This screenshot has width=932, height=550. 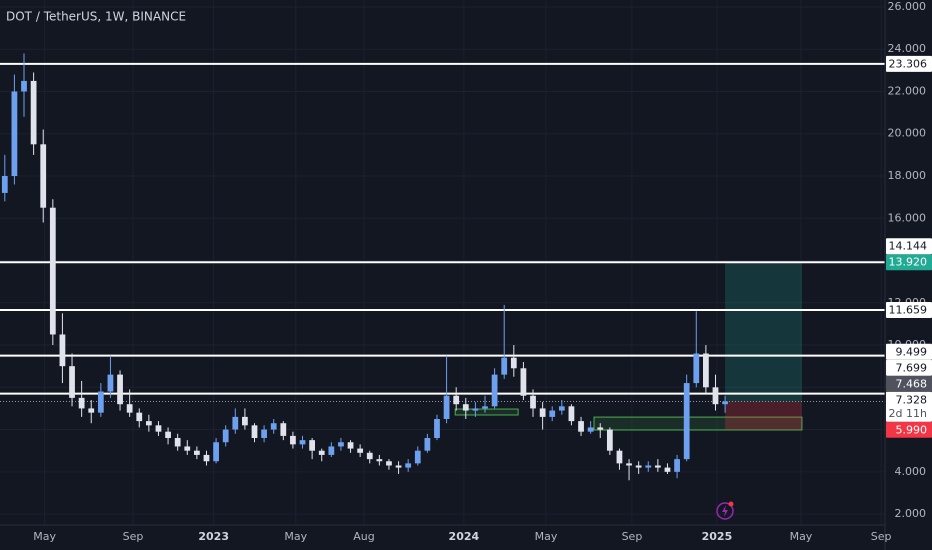 I want to click on zone, so click(x=486, y=412).